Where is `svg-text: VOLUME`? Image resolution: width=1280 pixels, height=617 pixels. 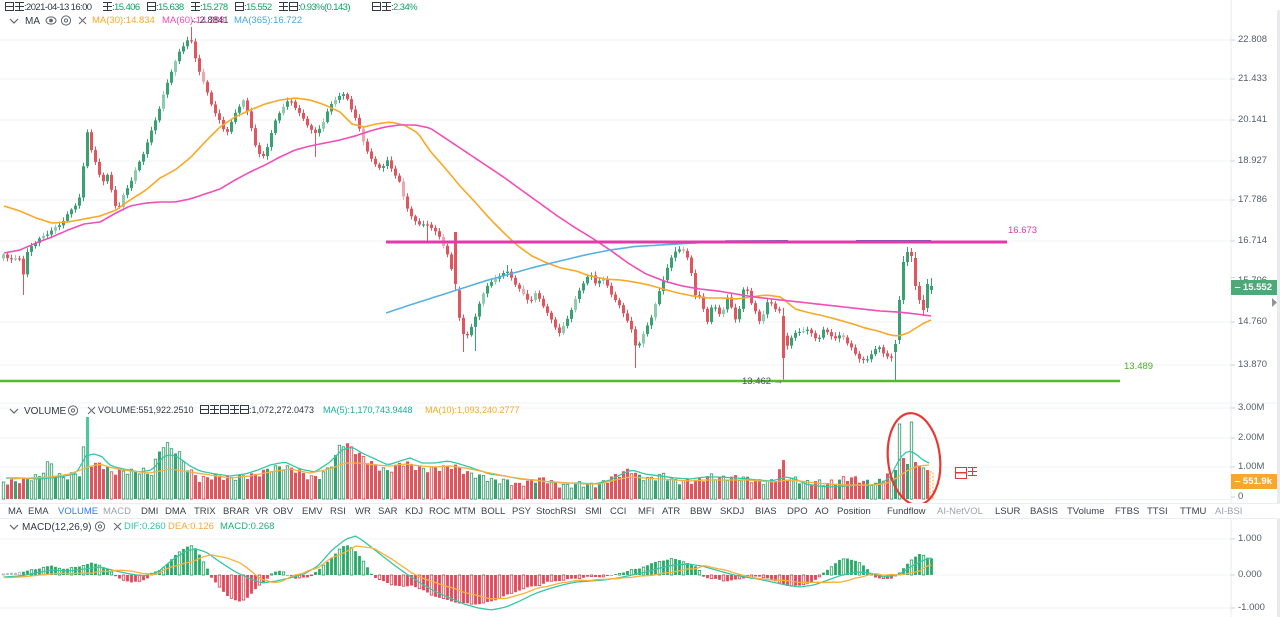
svg-text: VOLUME is located at coordinates (45, 411).